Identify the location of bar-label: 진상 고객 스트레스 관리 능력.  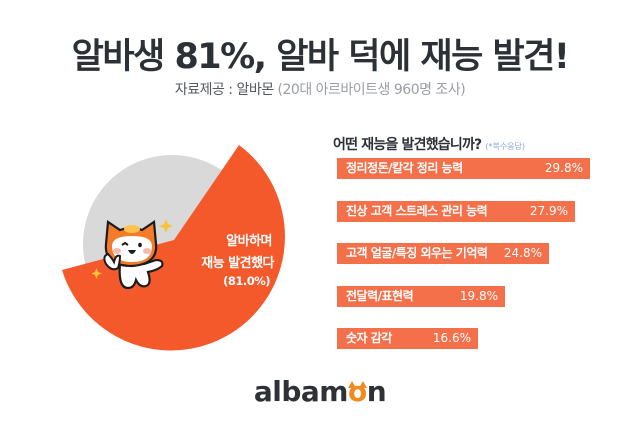
(417, 211).